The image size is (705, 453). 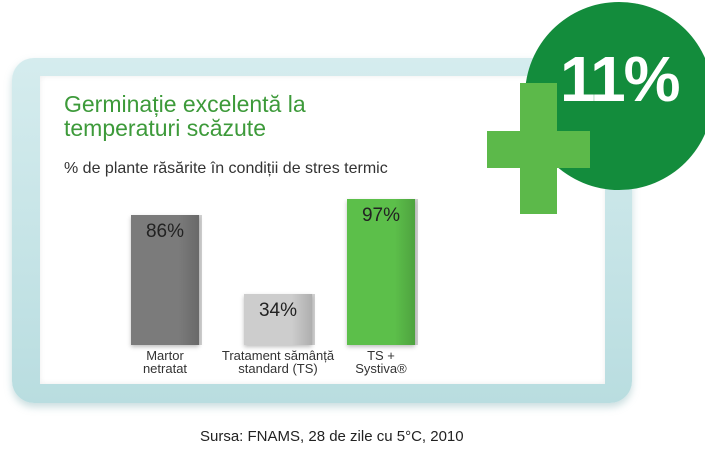 What do you see at coordinates (381, 215) in the screenshot?
I see `value-label: 97%` at bounding box center [381, 215].